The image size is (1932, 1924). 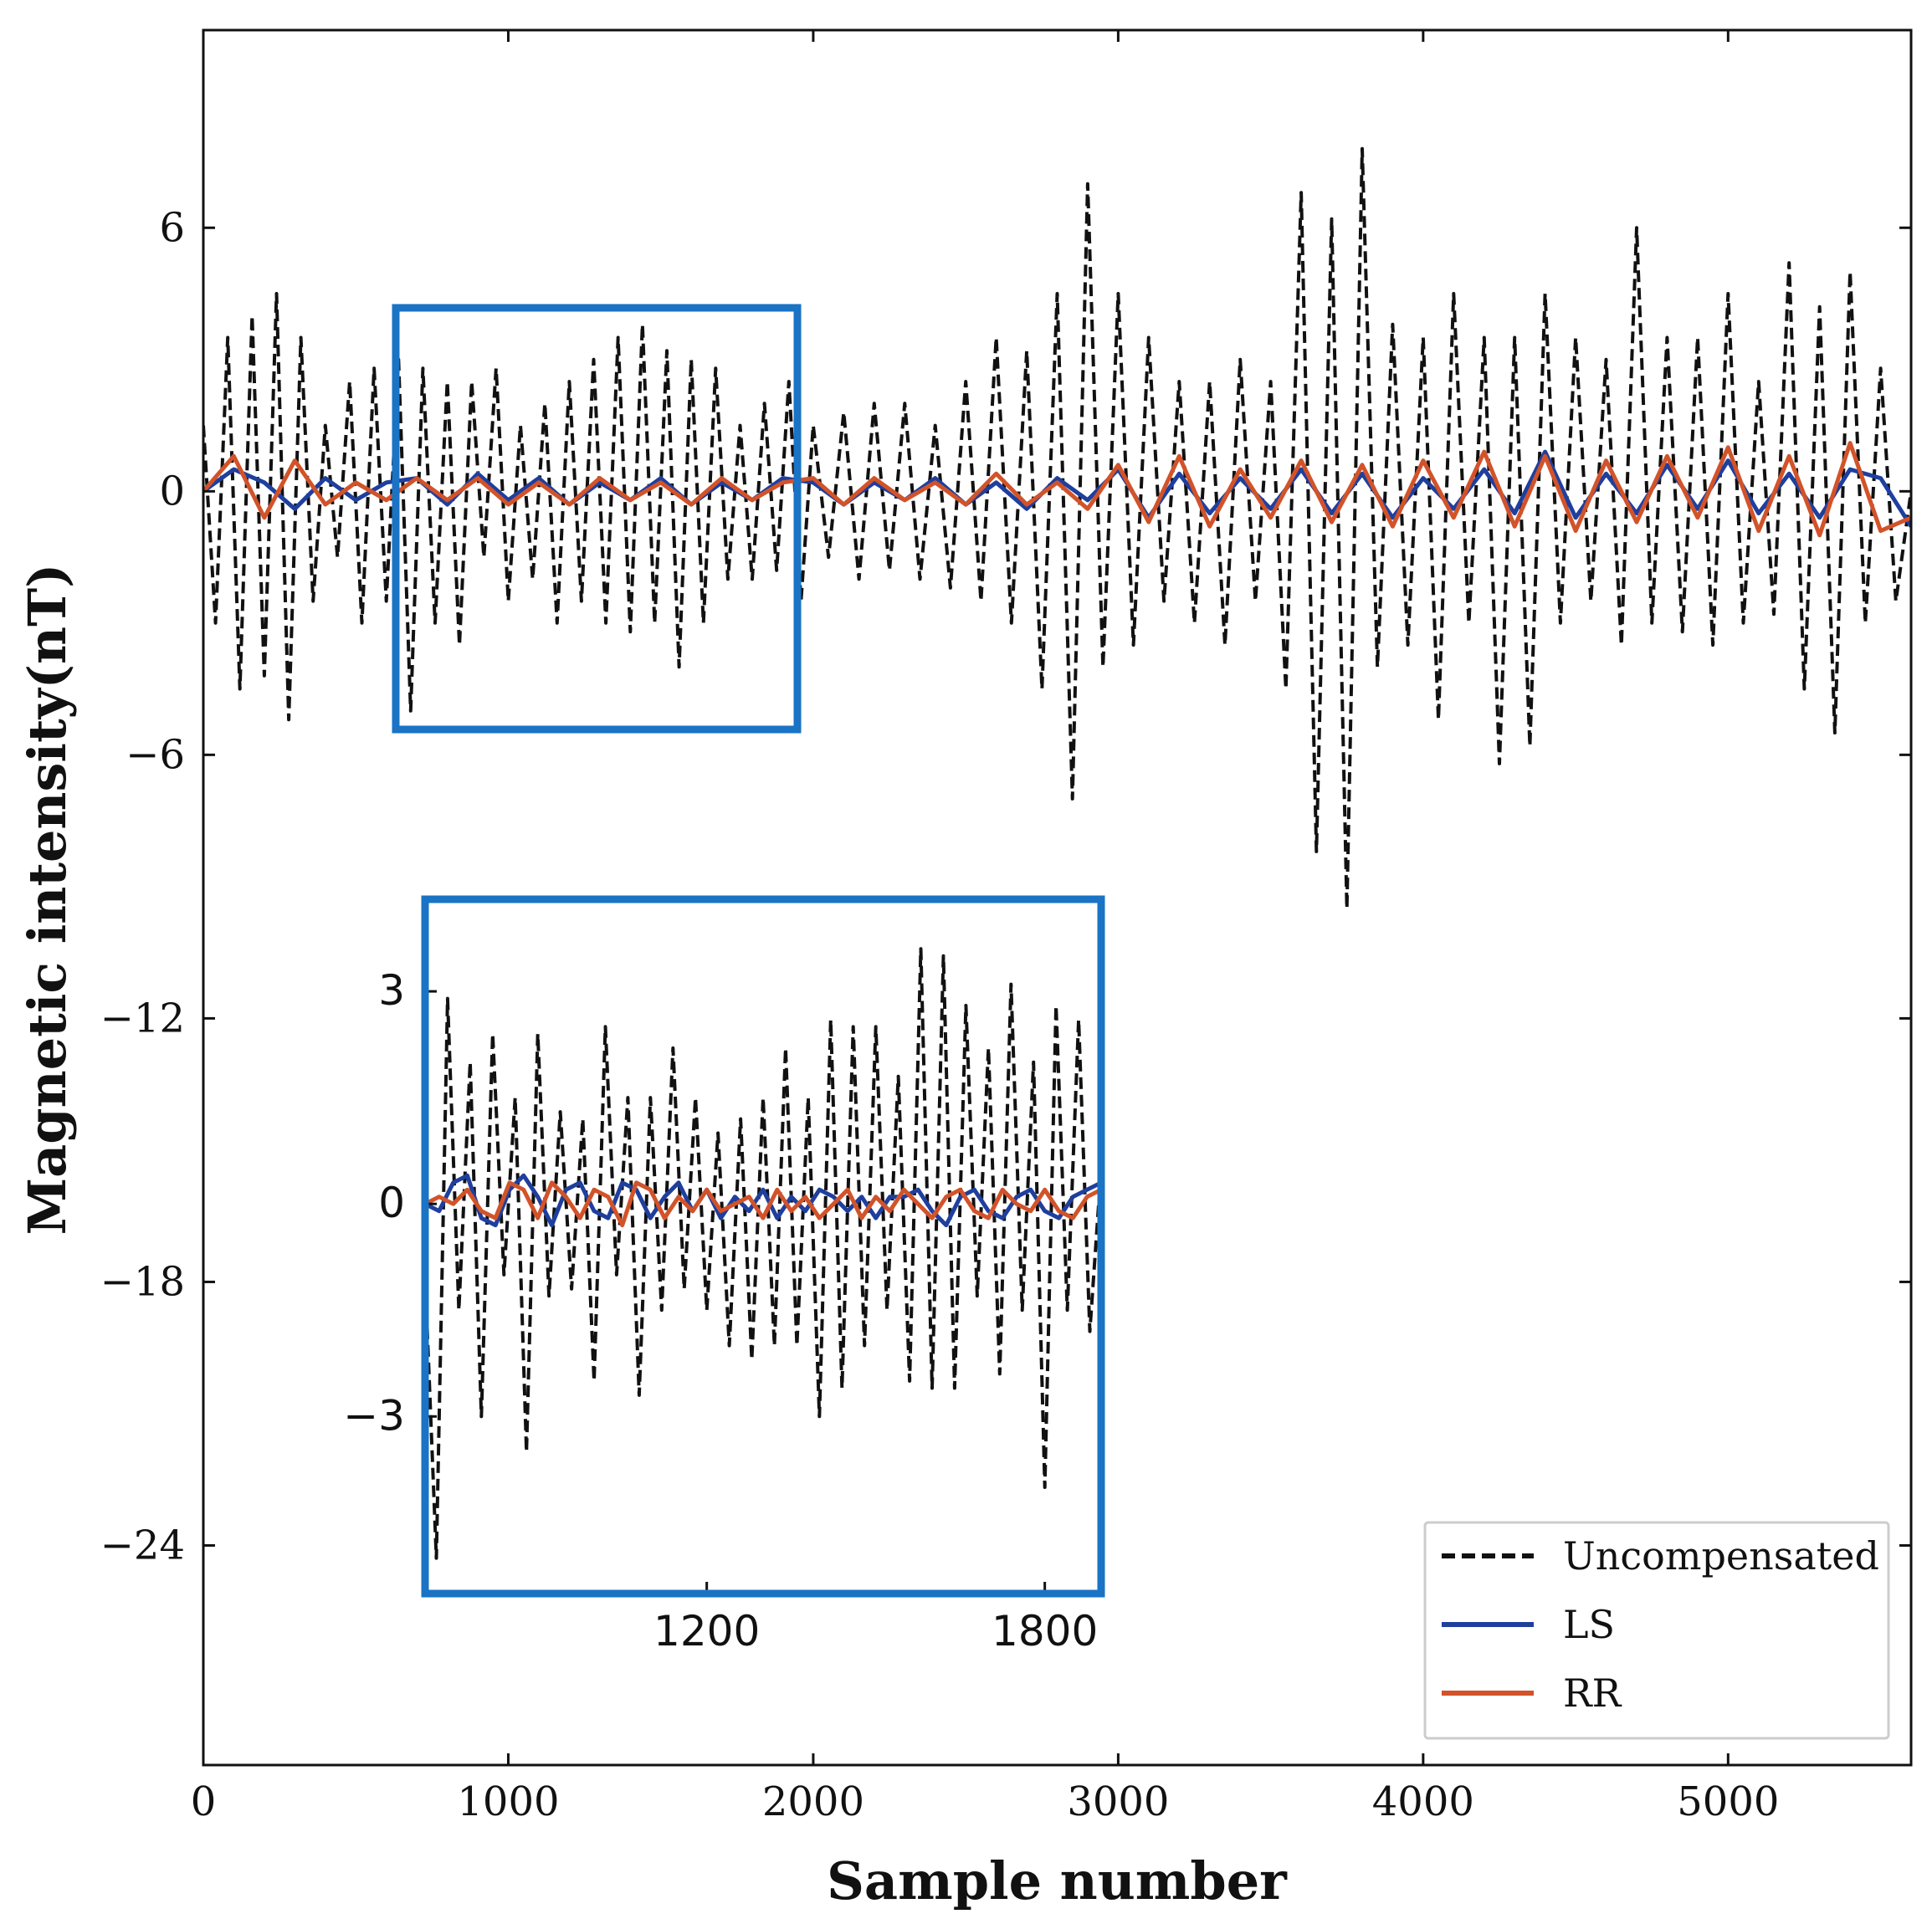 I want to click on legend-box, so click(x=1656, y=1630).